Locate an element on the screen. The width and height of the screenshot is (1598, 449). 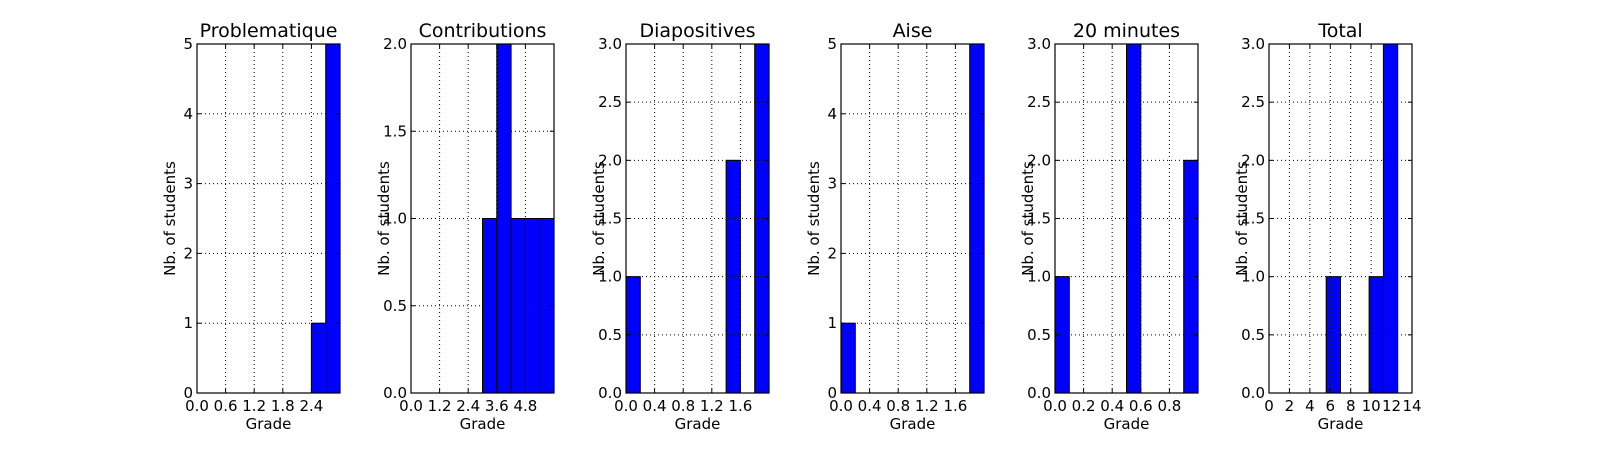
panel-title: Aise is located at coordinates (913, 31).